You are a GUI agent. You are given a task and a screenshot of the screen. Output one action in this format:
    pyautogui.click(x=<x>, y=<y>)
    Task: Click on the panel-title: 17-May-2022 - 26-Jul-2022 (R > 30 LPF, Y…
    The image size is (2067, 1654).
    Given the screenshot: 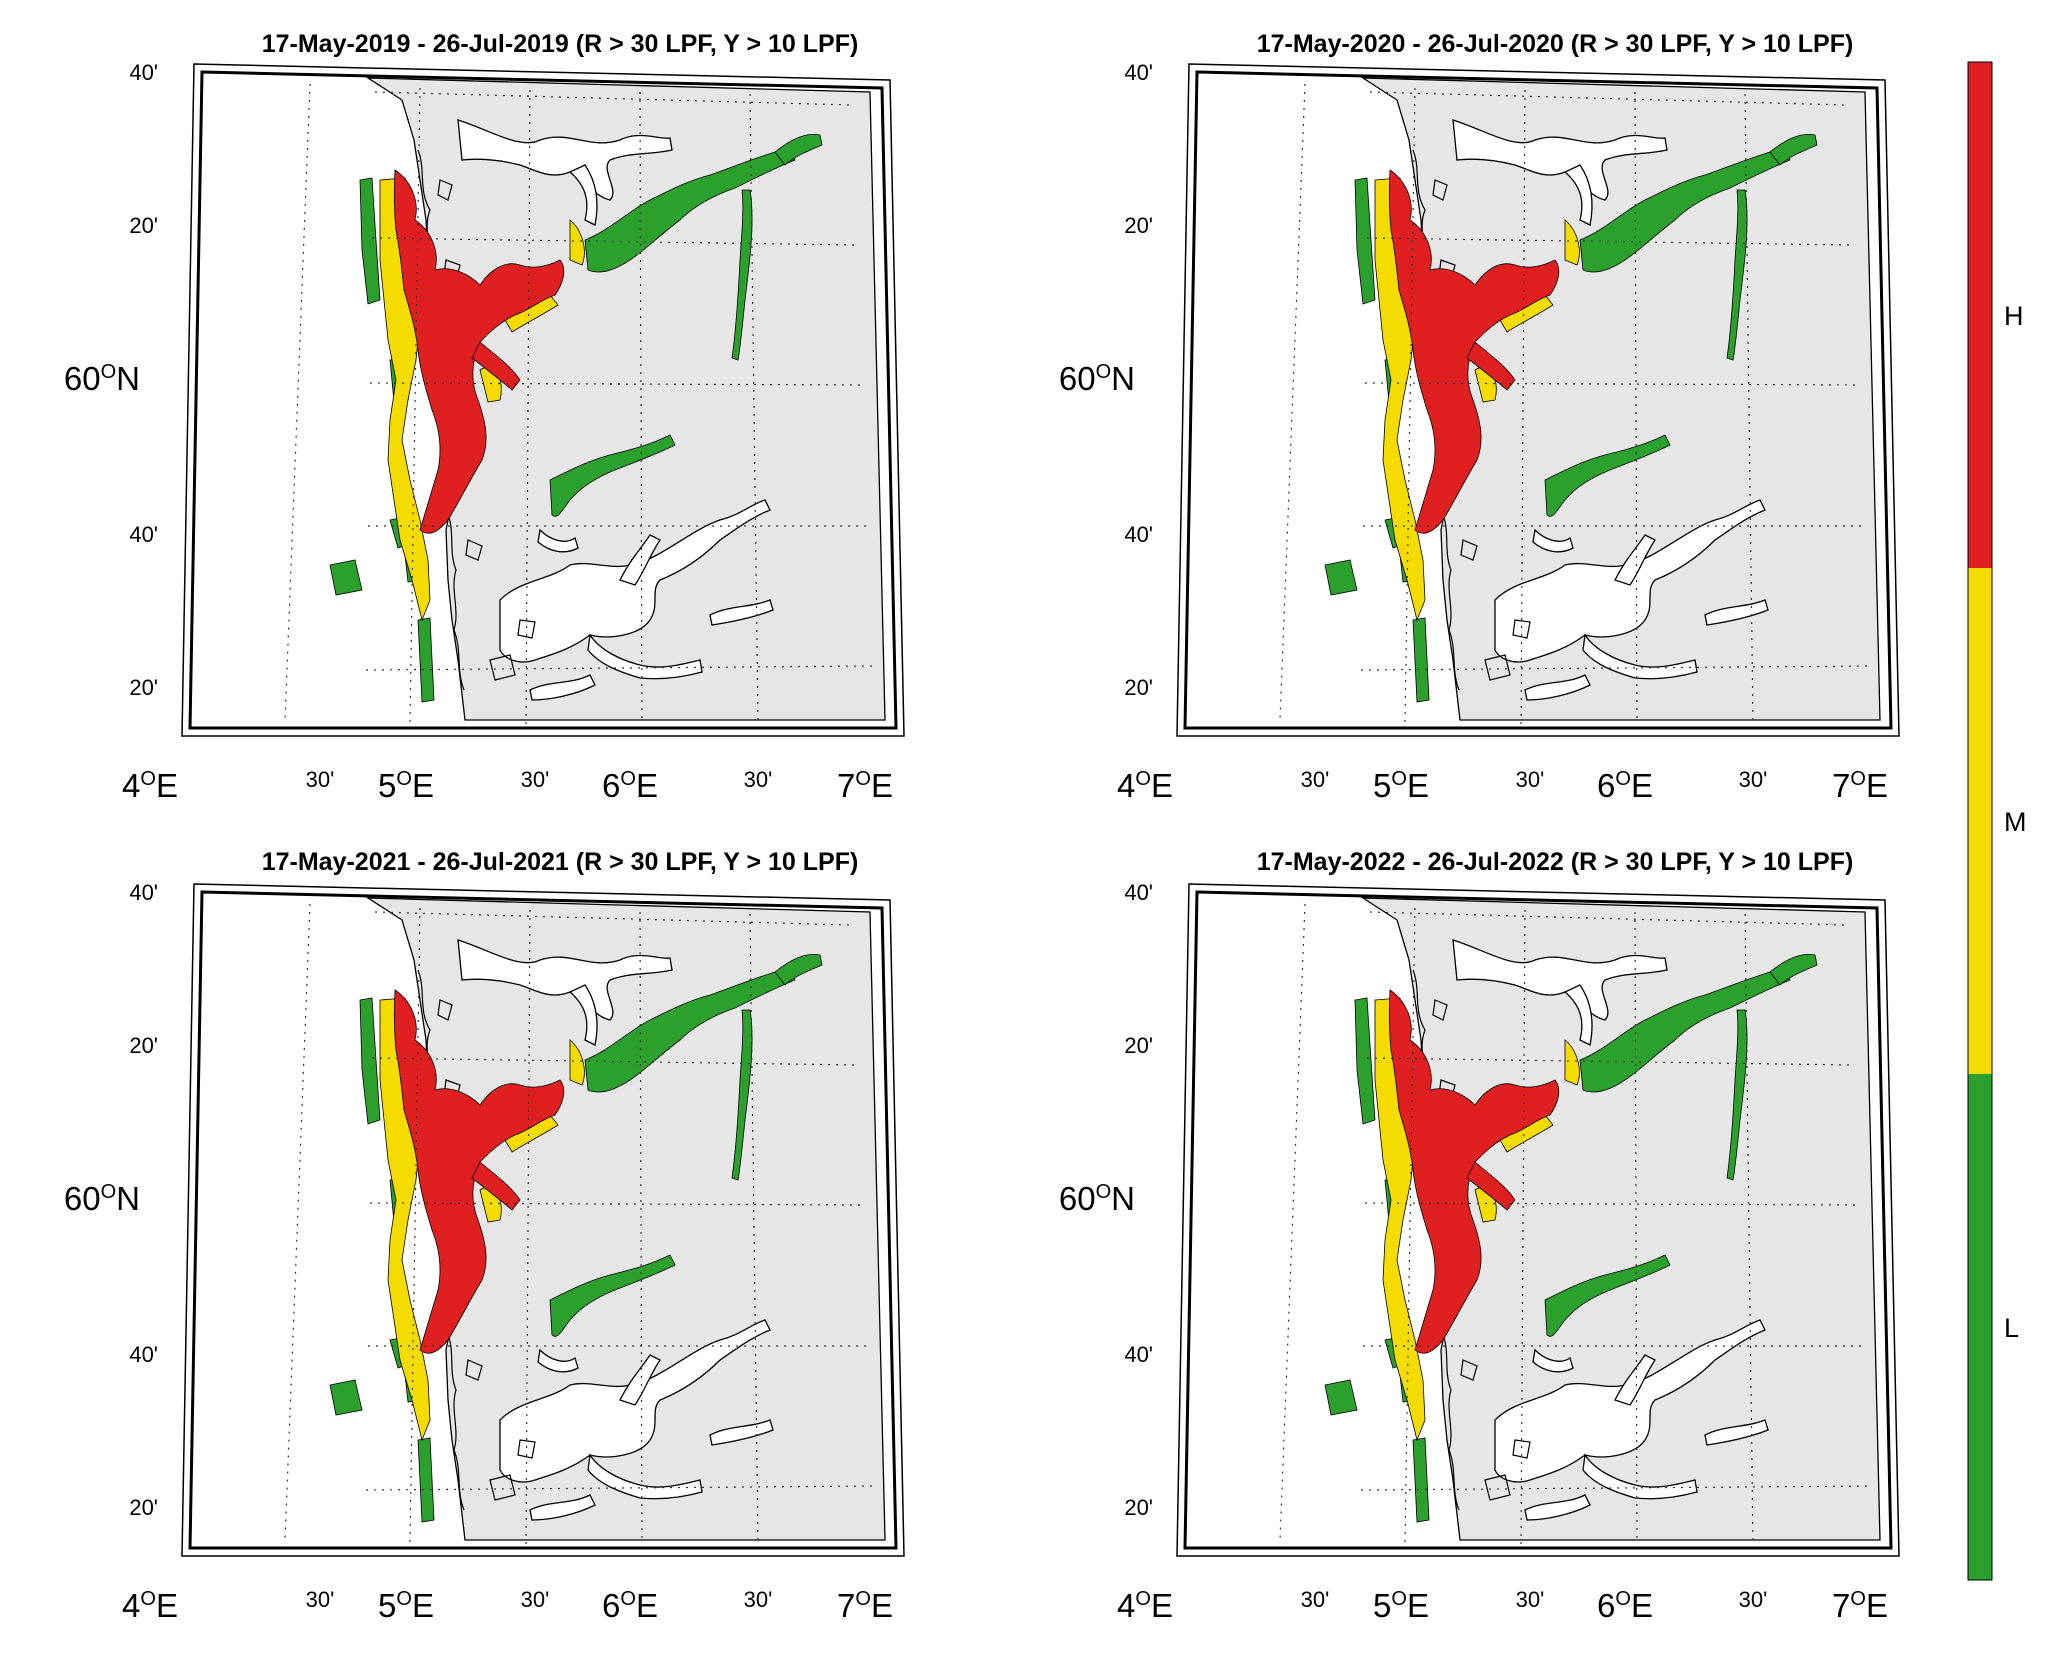 What is the action you would take?
    pyautogui.click(x=1555, y=862)
    